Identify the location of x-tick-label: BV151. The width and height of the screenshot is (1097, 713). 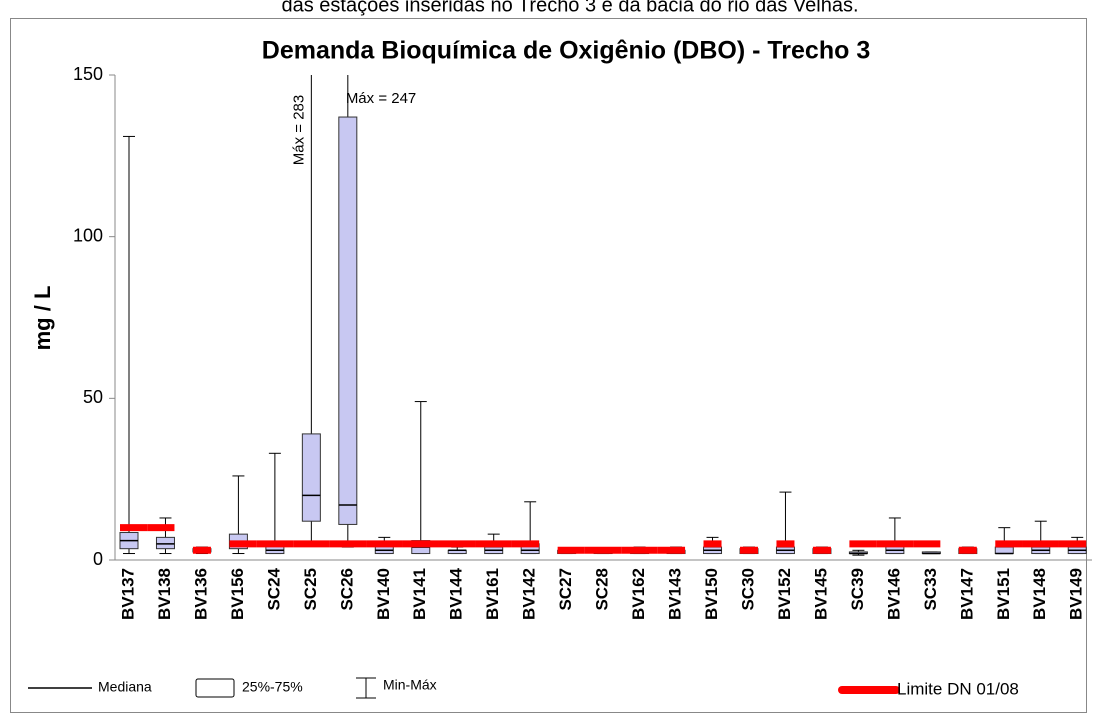
(1003, 594).